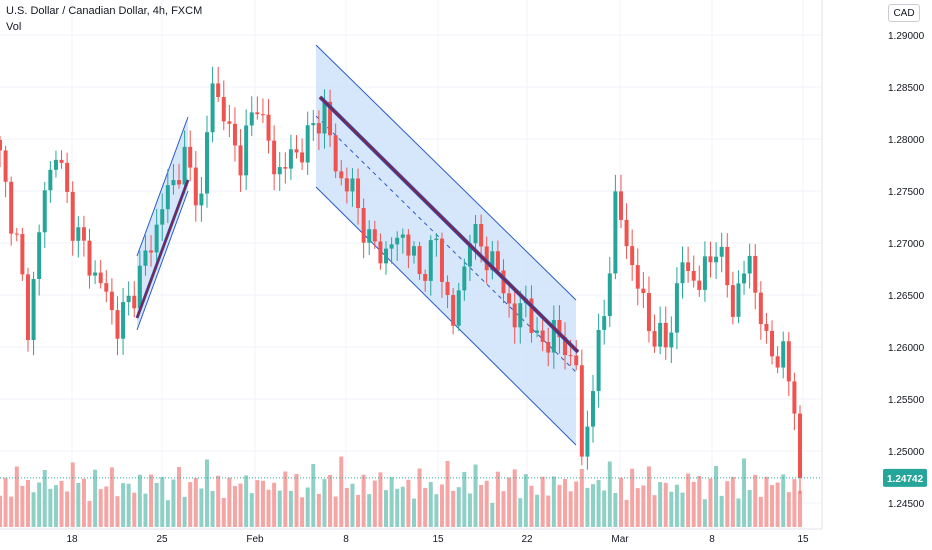 This screenshot has height=550, width=932. I want to click on time-tick-label: 15, so click(803, 539).